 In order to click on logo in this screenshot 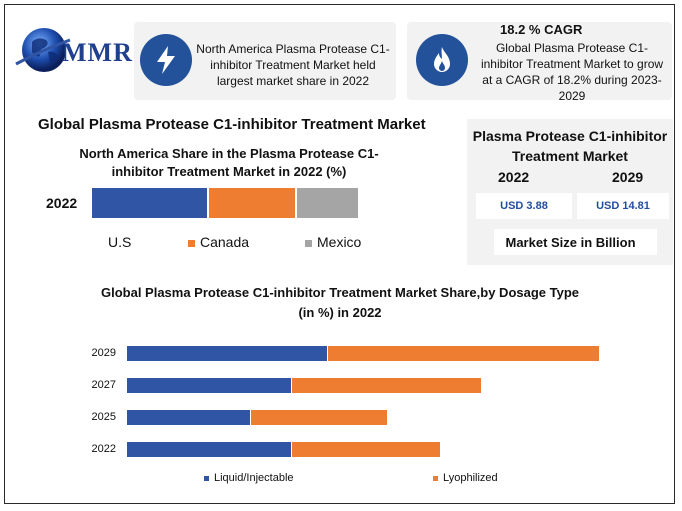, I will do `click(72, 52)`.